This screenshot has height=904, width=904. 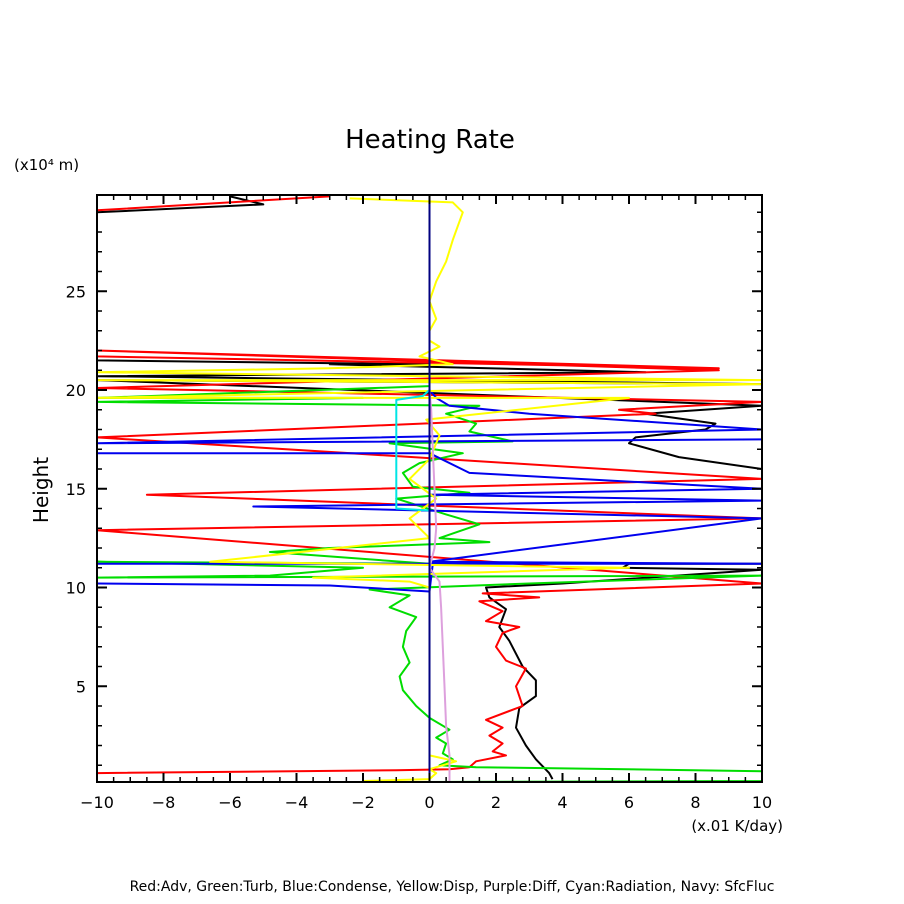 I want to click on x-tick-label: 8, so click(x=695, y=802).